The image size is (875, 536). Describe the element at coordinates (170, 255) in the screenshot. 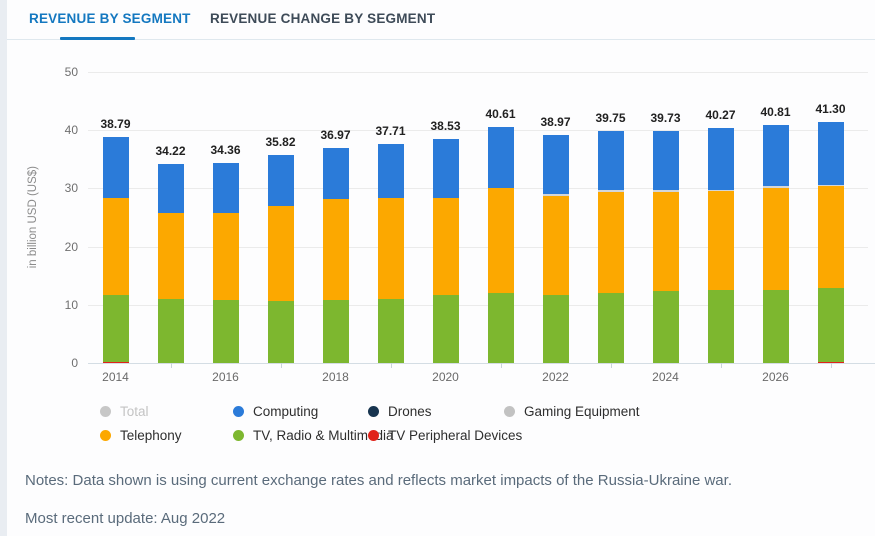

I see `bar-segment-2015-telephony` at that location.